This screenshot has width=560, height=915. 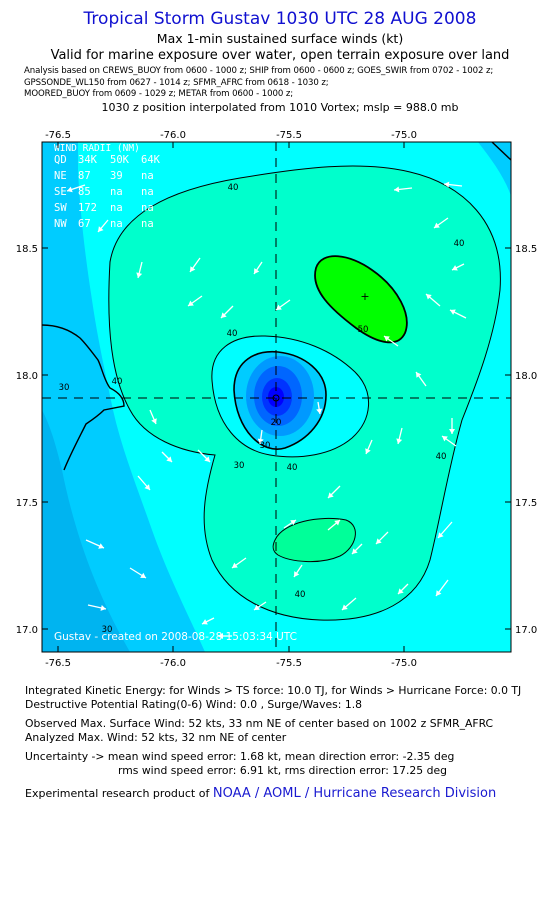 What do you see at coordinates (501, 151) in the screenshot?
I see `coastline-ne` at bounding box center [501, 151].